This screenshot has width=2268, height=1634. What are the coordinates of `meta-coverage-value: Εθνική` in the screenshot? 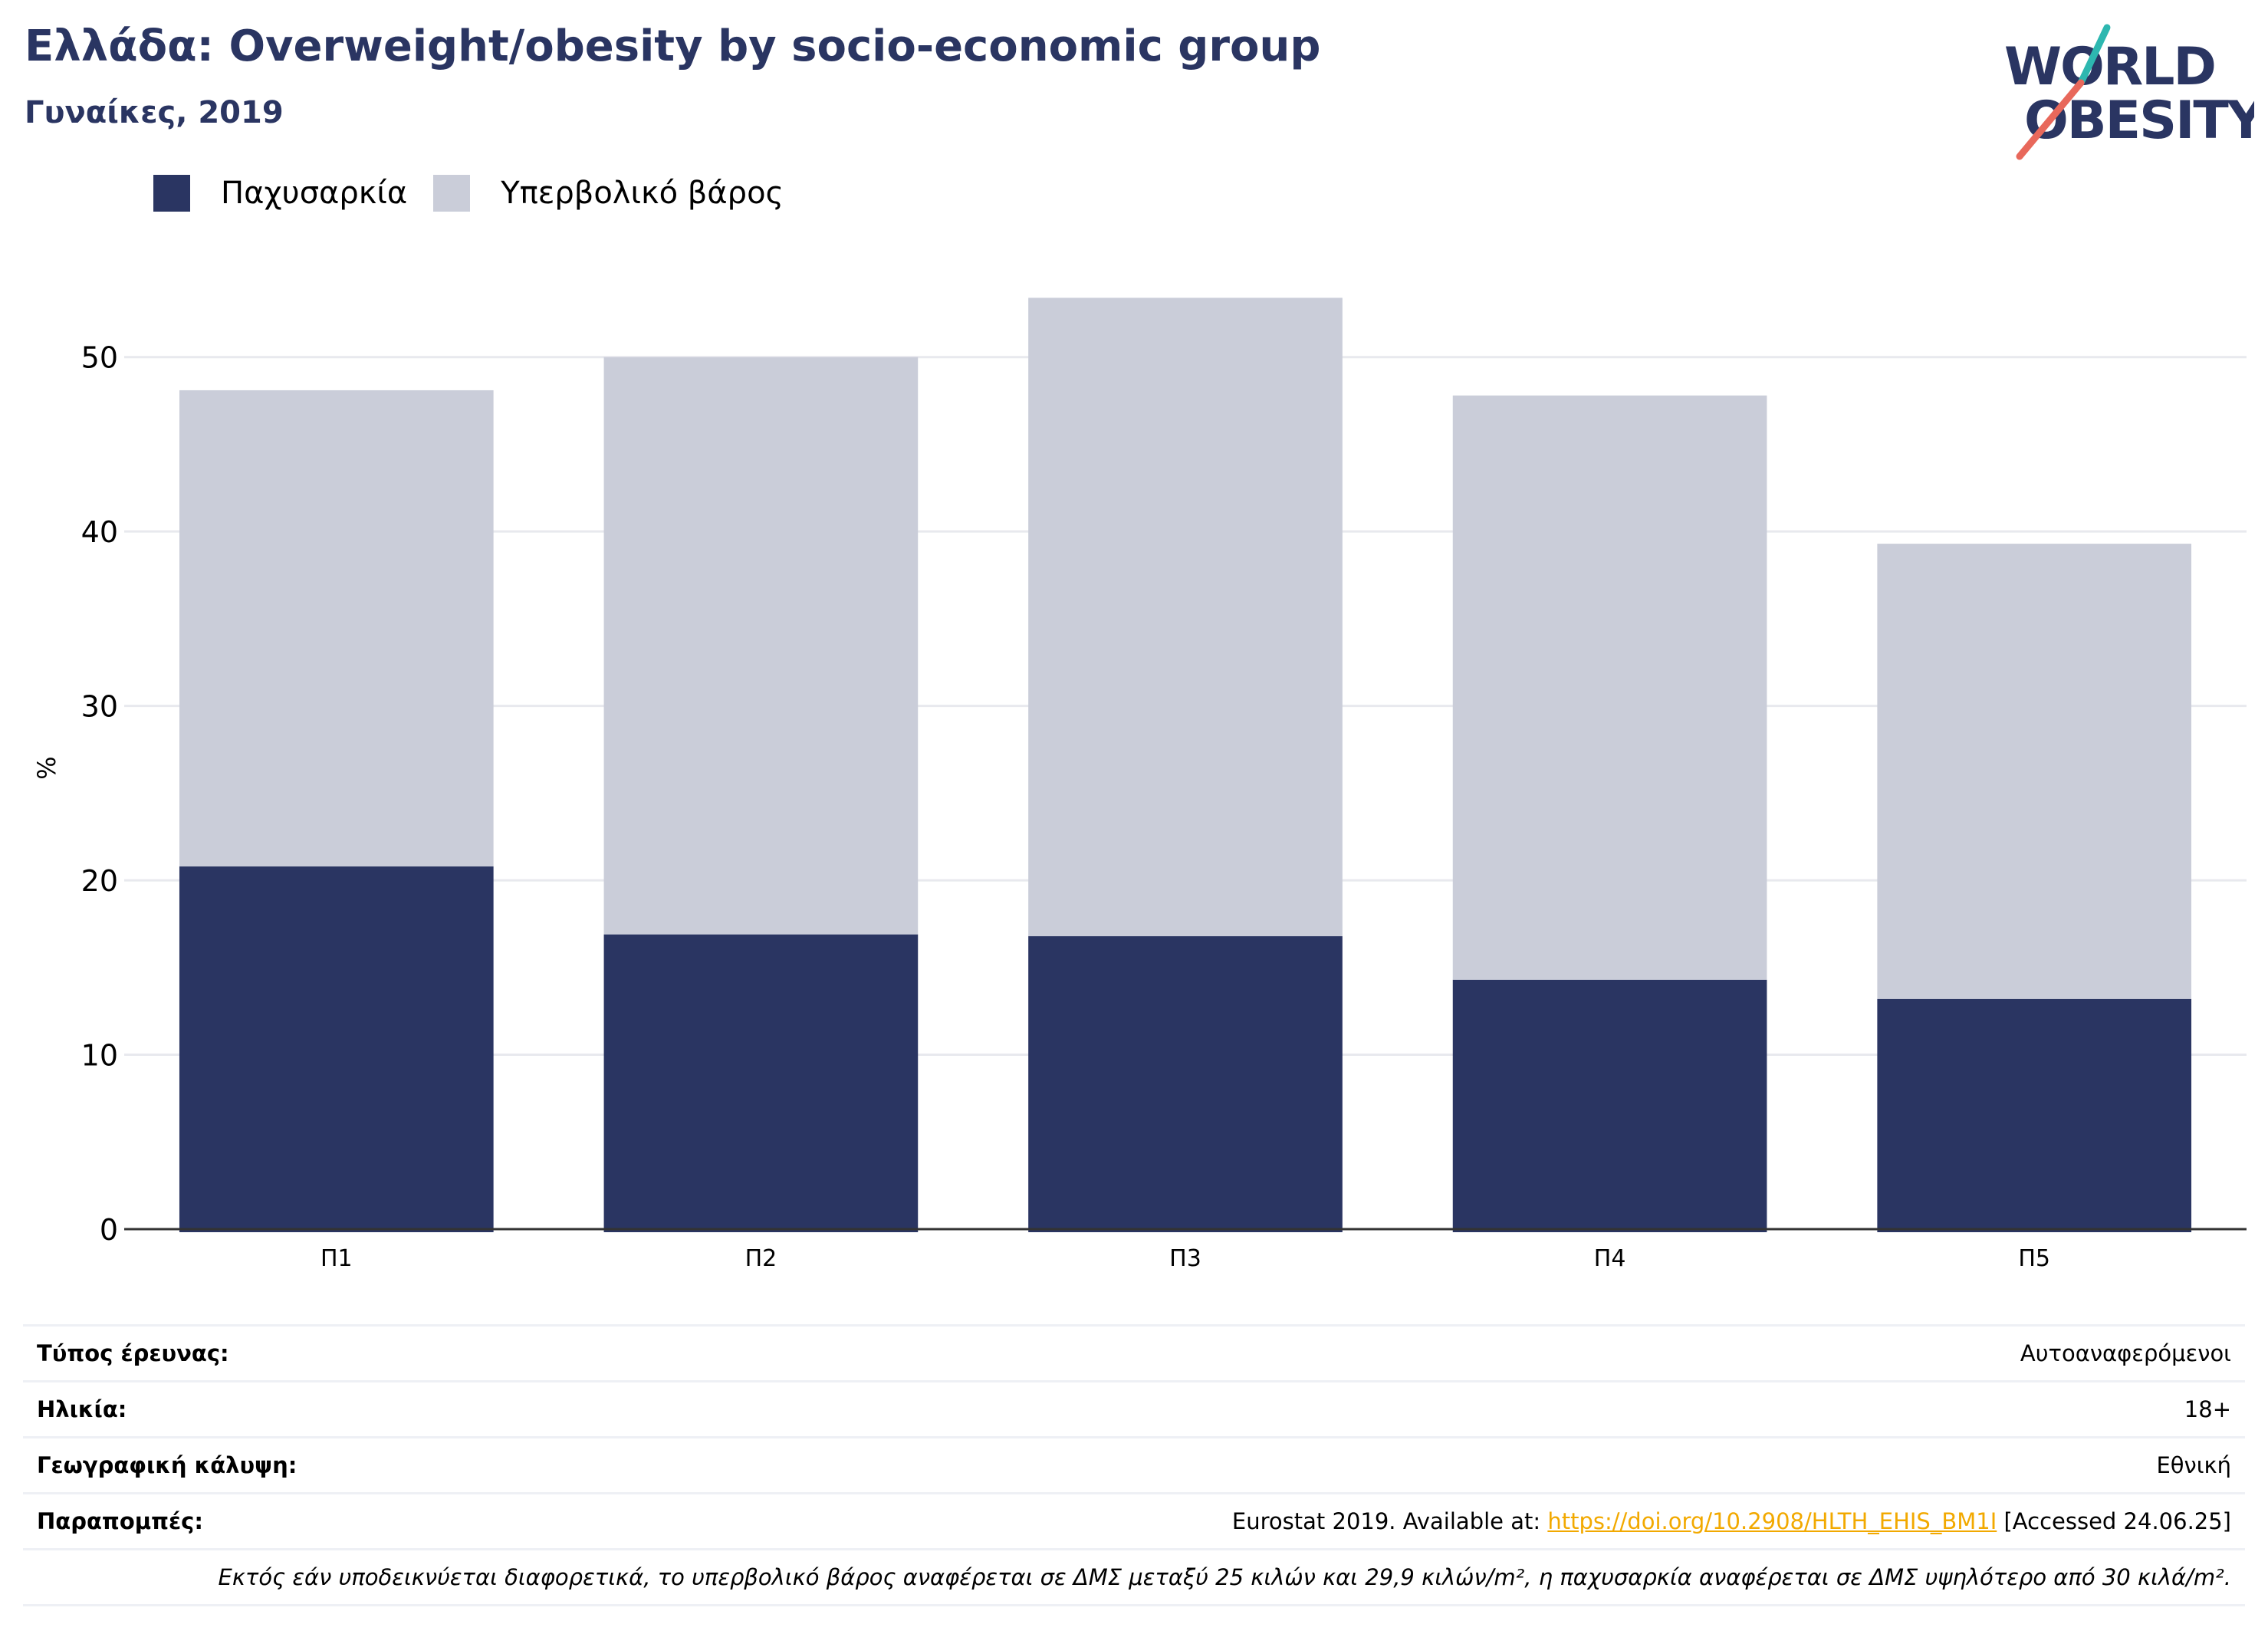 It's located at (2193, 1465).